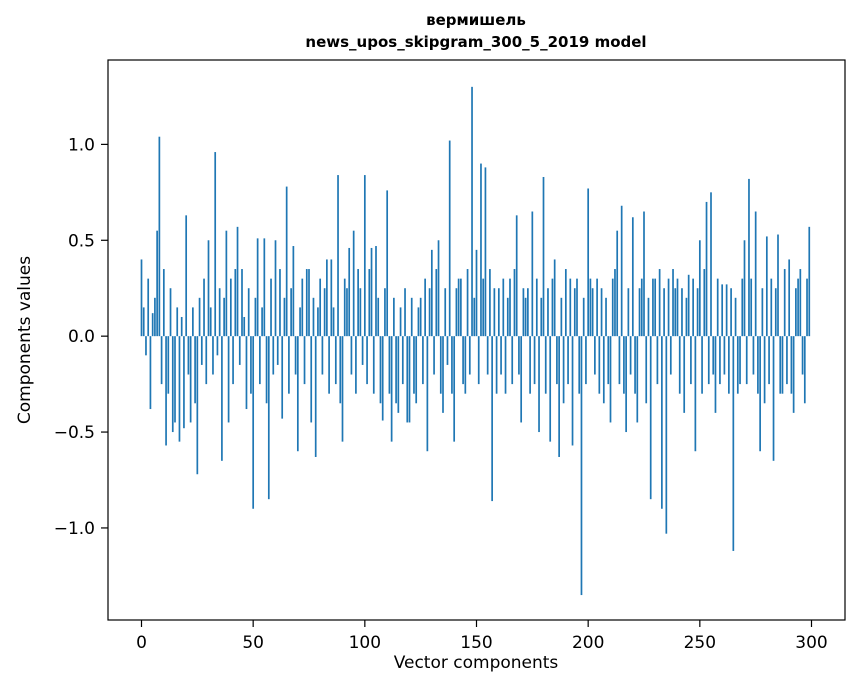 This screenshot has height=700, width=867. What do you see at coordinates (74, 433) in the screenshot?
I see `y-tick-label: −0.5` at bounding box center [74, 433].